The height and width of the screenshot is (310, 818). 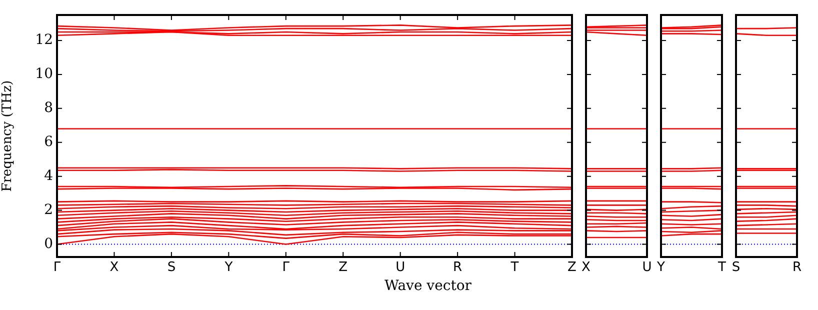 What do you see at coordinates (8, 136) in the screenshot?
I see `y-axis-title: Frequency (THz)` at bounding box center [8, 136].